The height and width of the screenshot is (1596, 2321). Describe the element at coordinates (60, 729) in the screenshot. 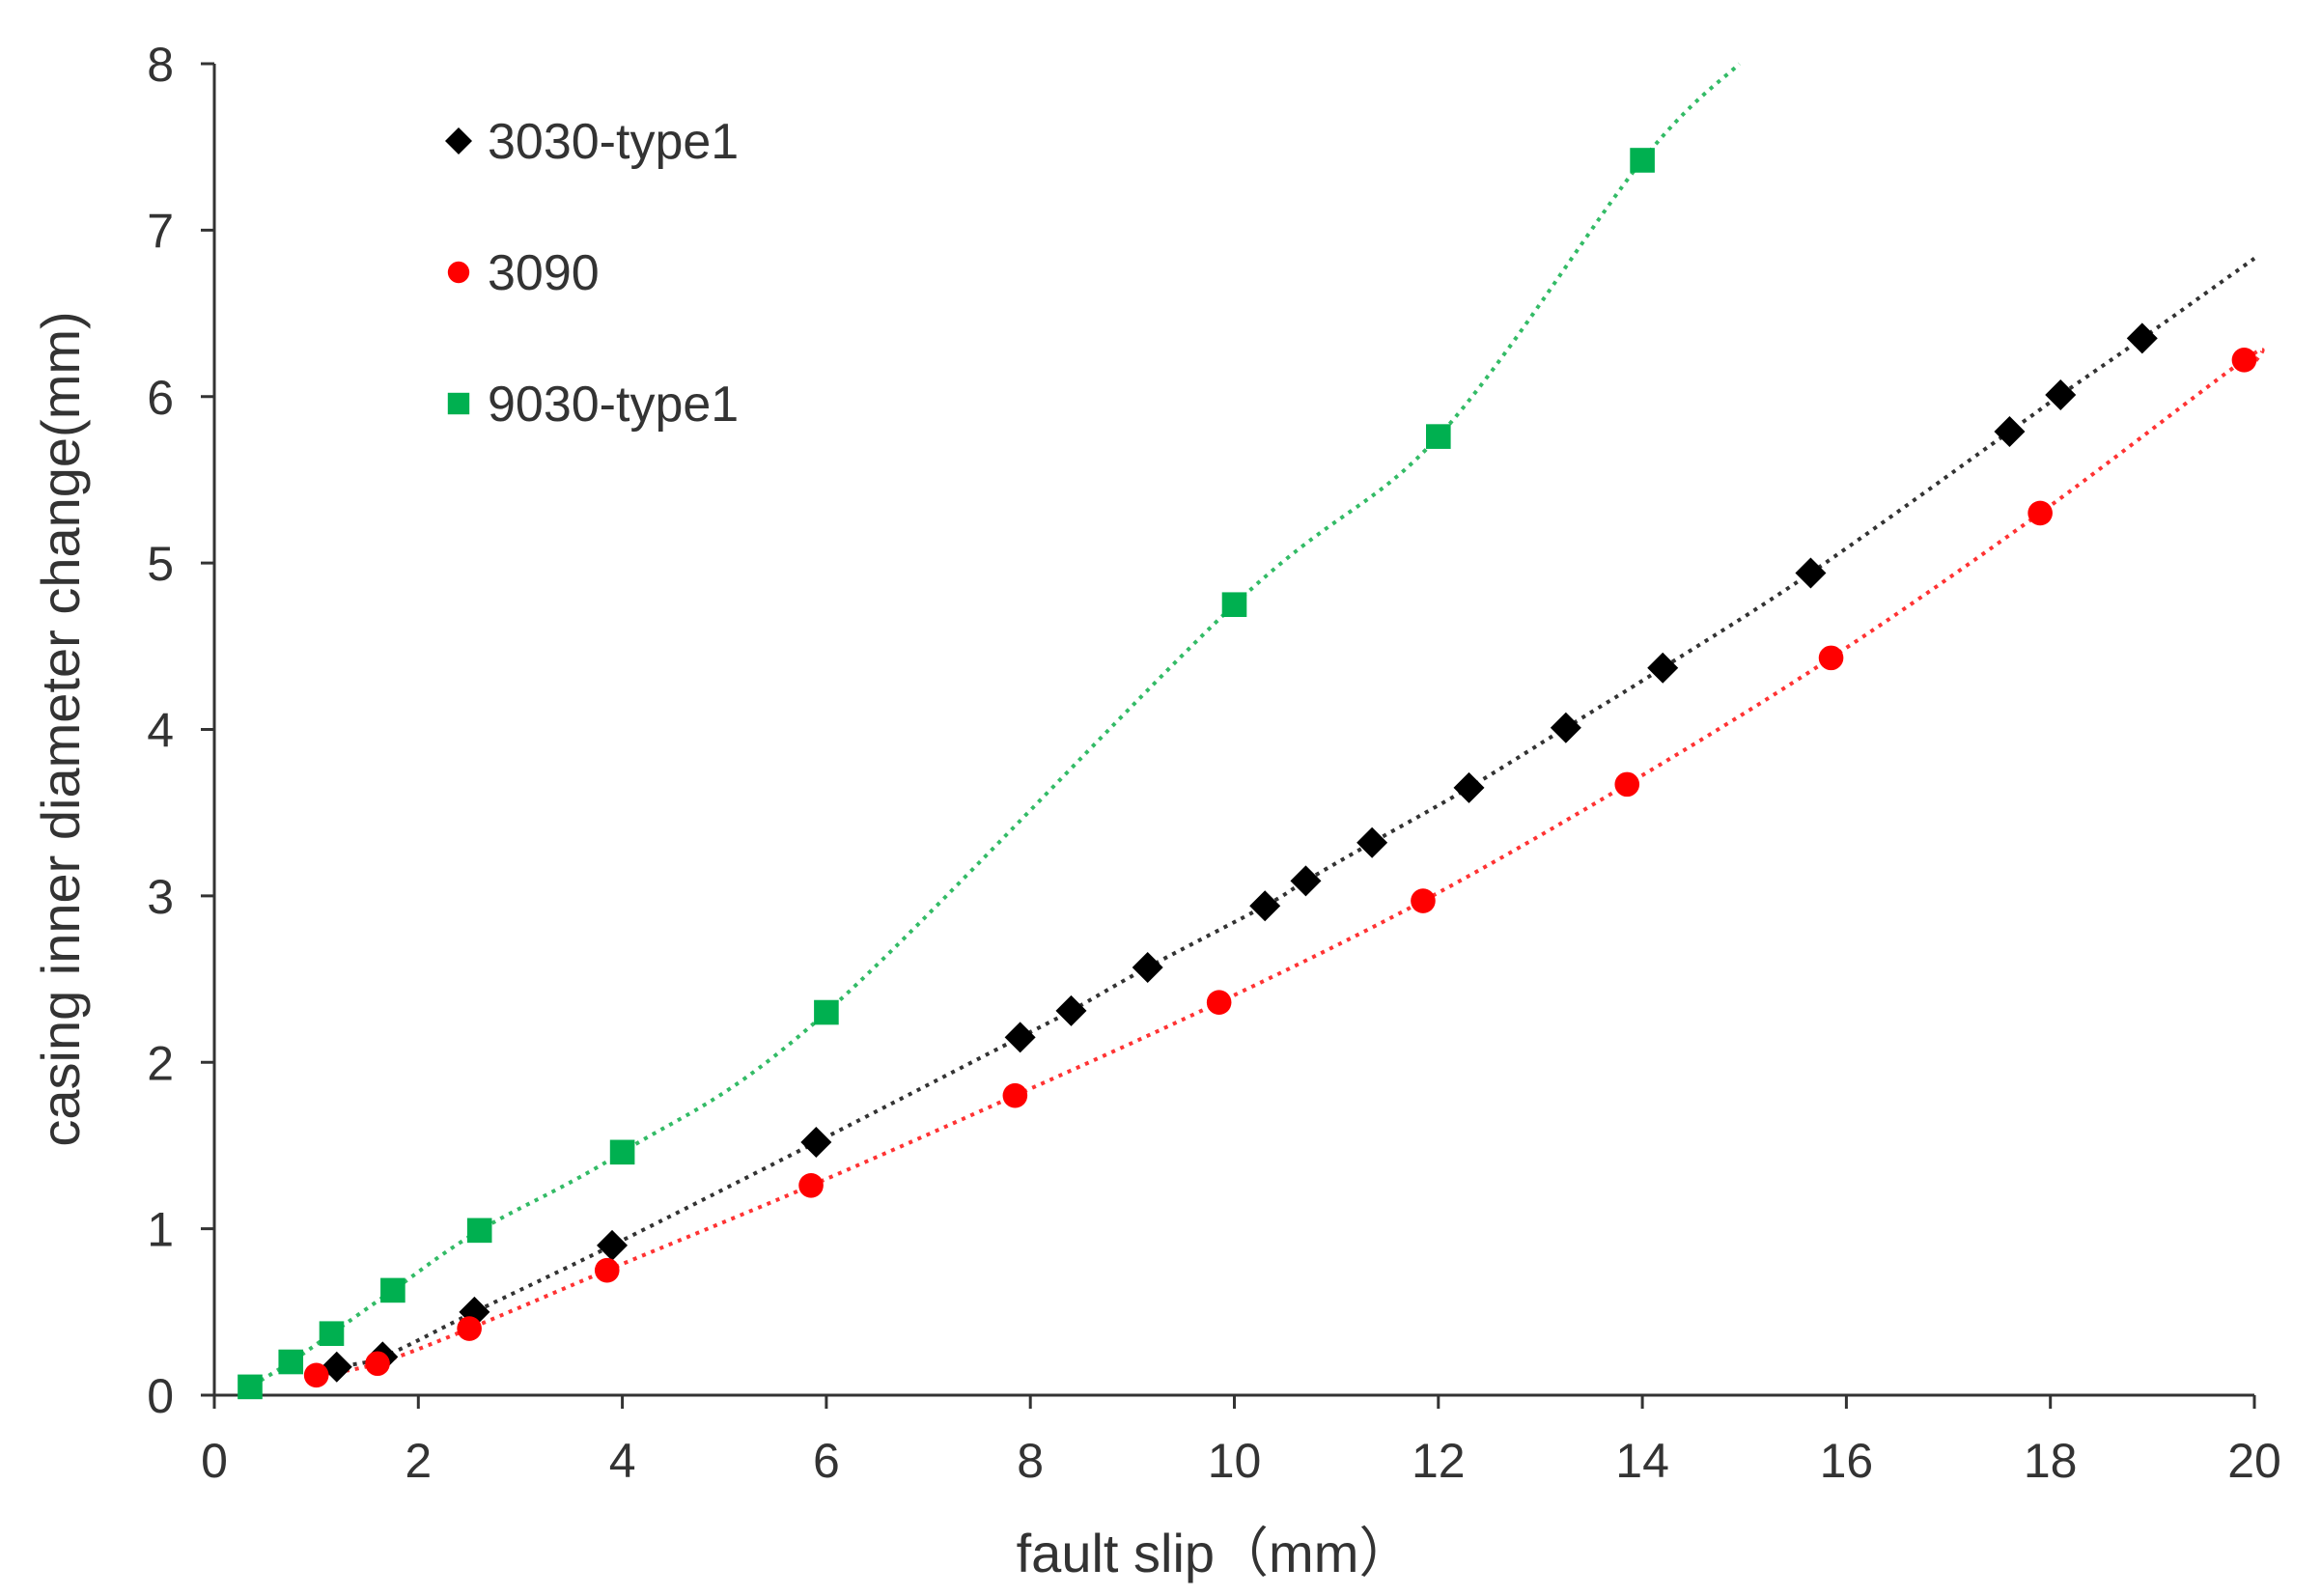

I see `y-axis-title: casing inner diameter change(mm)` at that location.